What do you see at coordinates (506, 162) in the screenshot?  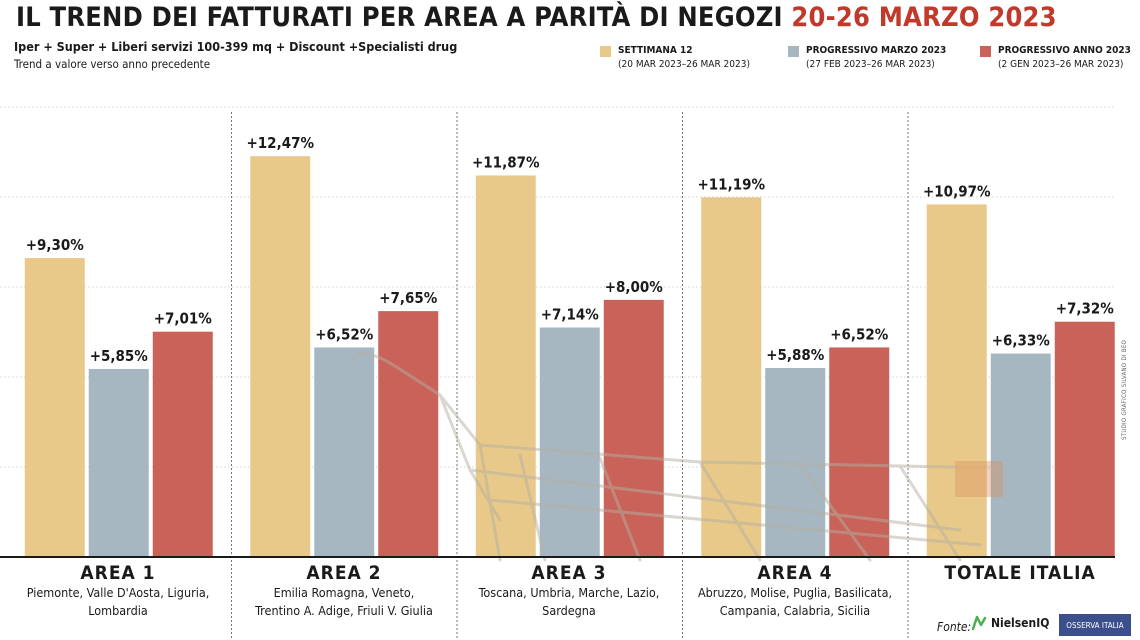 I see `value-label-3-1: +11,87%` at bounding box center [506, 162].